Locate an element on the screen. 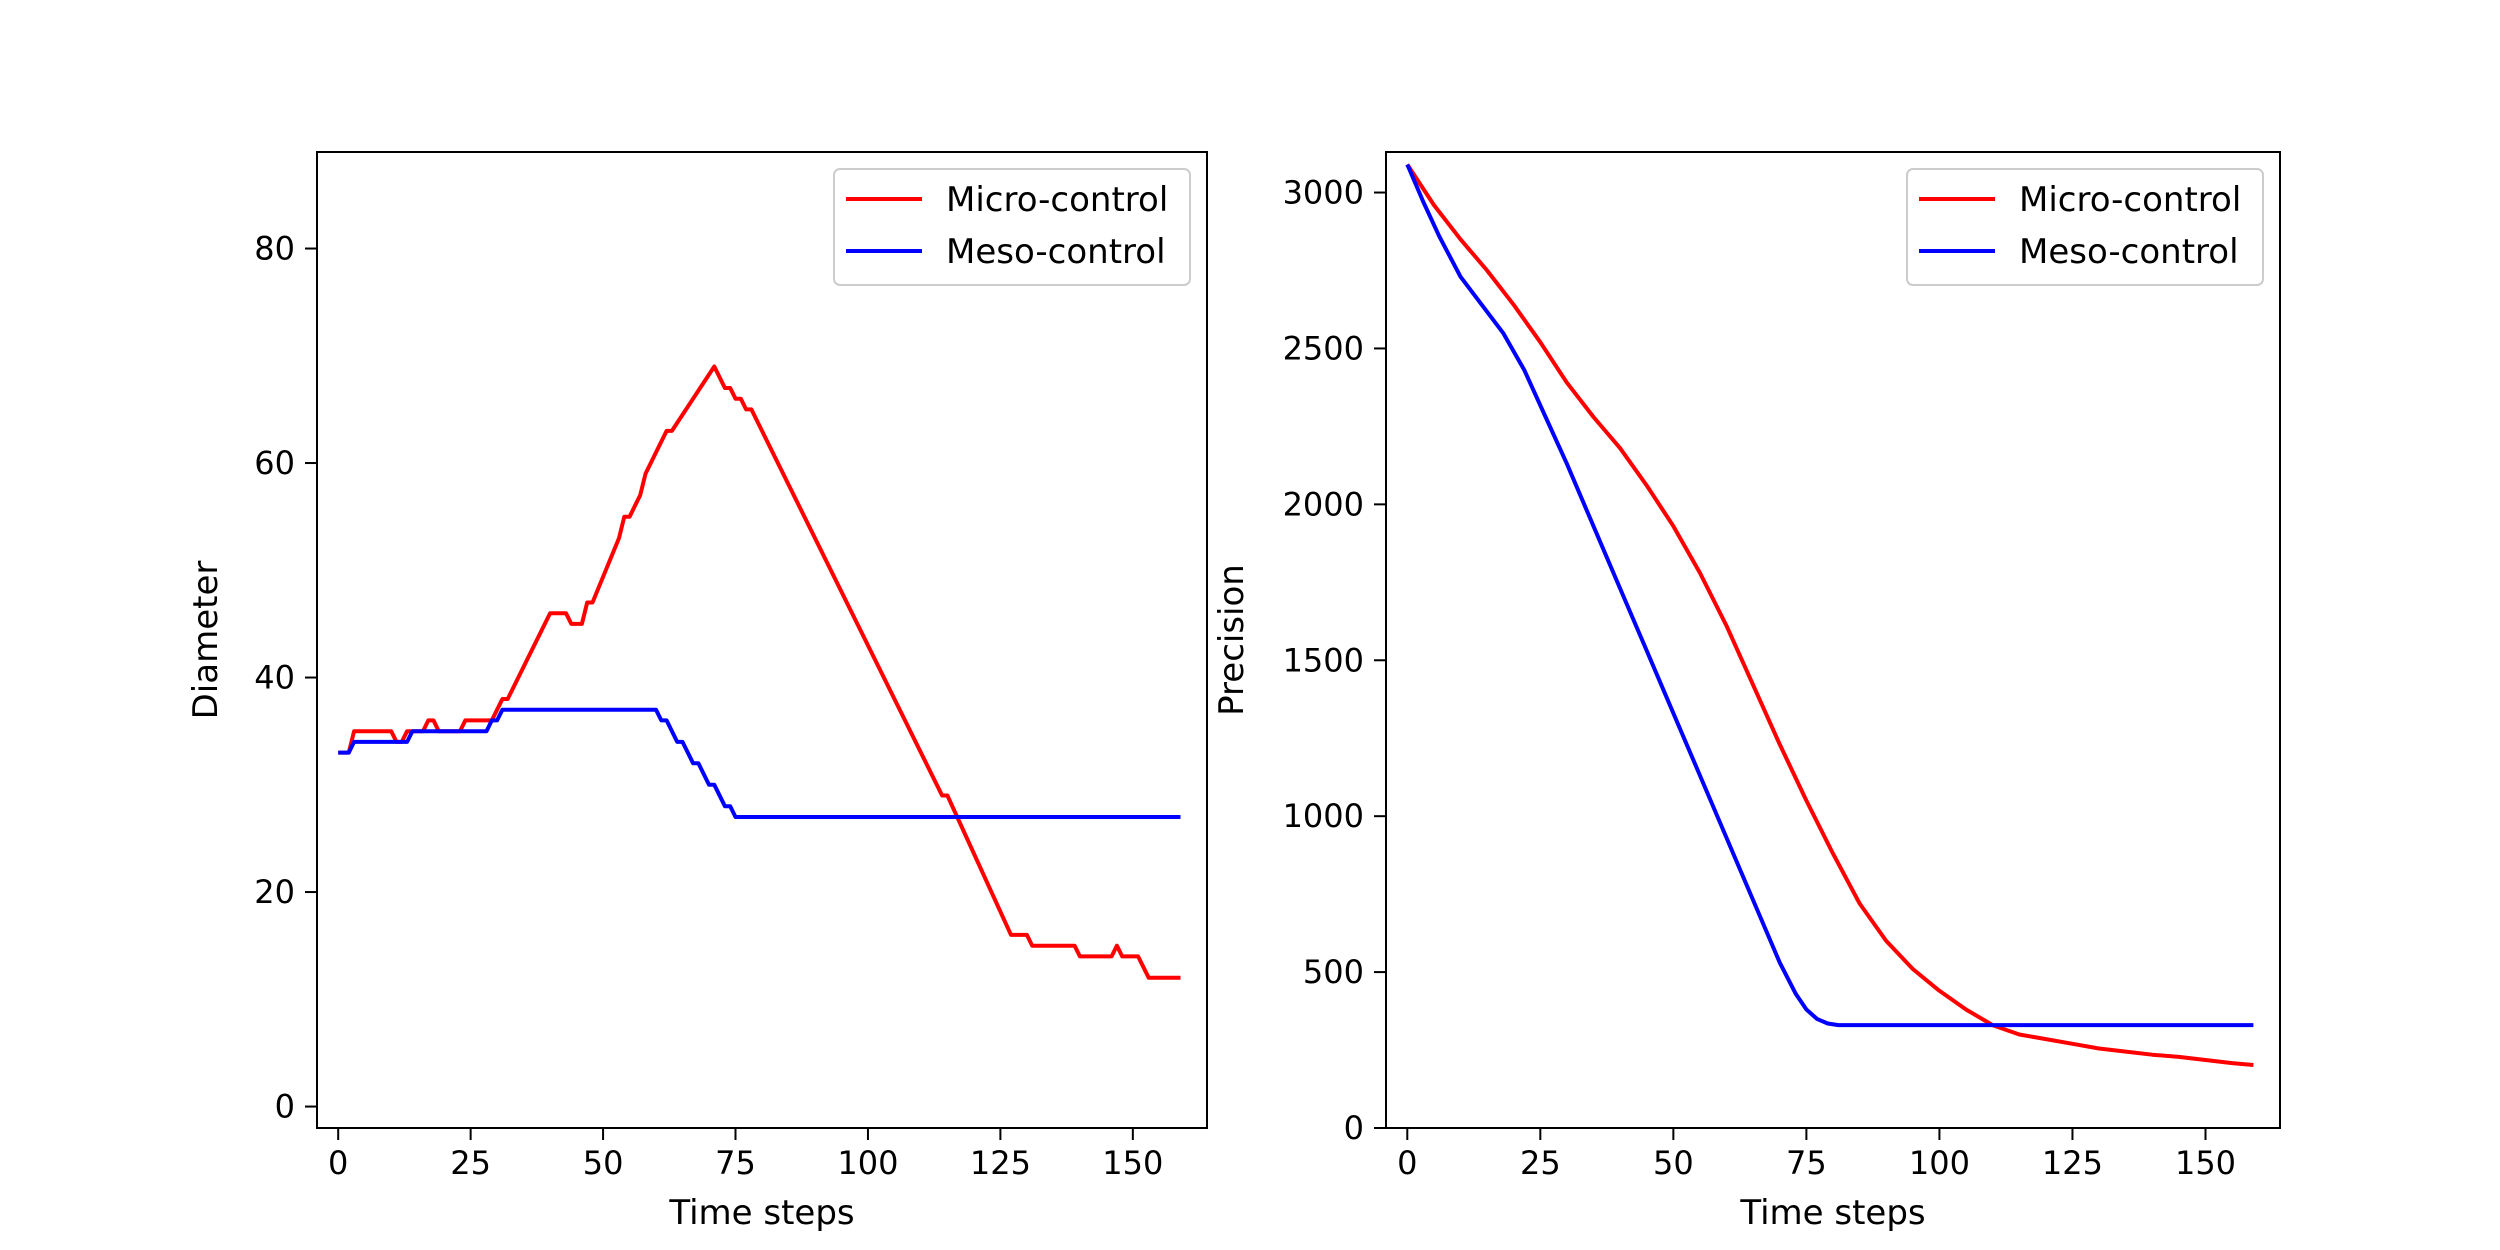 This screenshot has width=2500, height=1250. diameter-x-axis-label: Time steps is located at coordinates (761, 1213).